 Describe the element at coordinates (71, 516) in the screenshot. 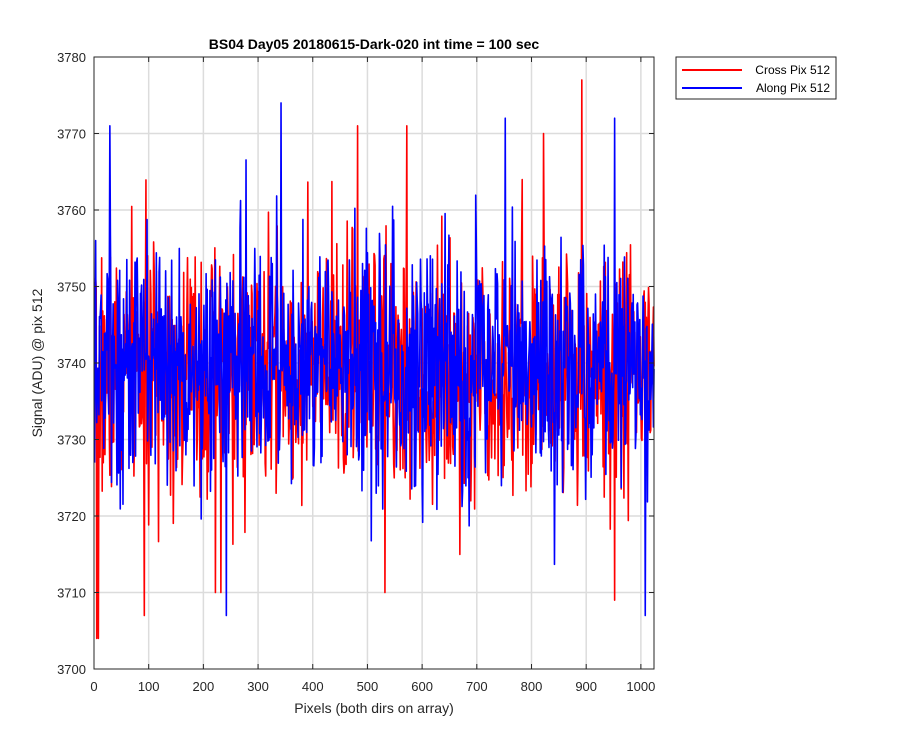

I see `y-tick-label: 3720` at that location.